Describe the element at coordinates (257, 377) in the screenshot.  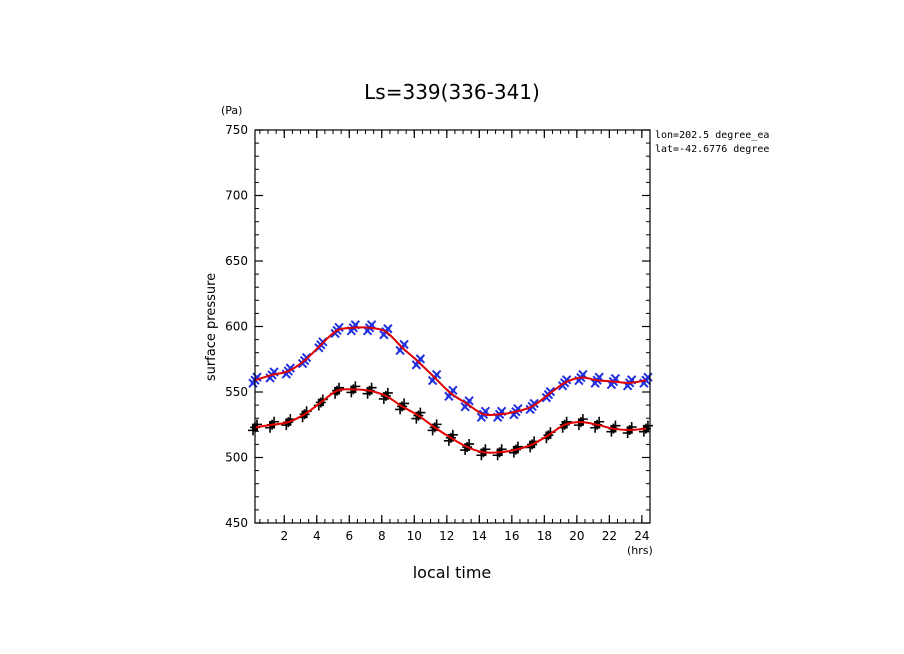
I see `data-point` at that location.